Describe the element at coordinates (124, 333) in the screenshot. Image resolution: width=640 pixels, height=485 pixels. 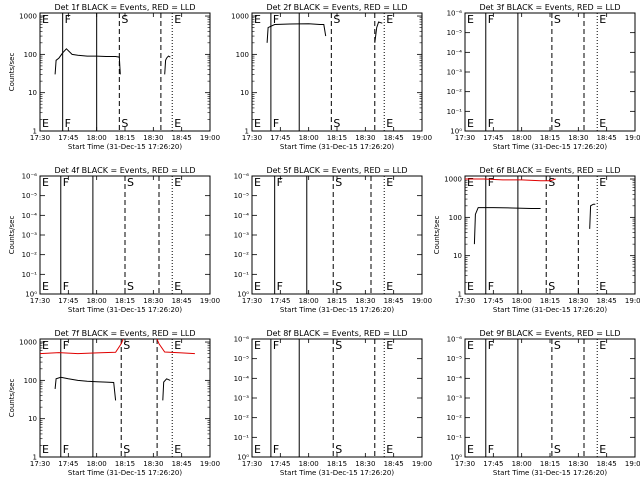
I see `chart-title: Det 7f BLACK = Events, RED = LLD` at that location.